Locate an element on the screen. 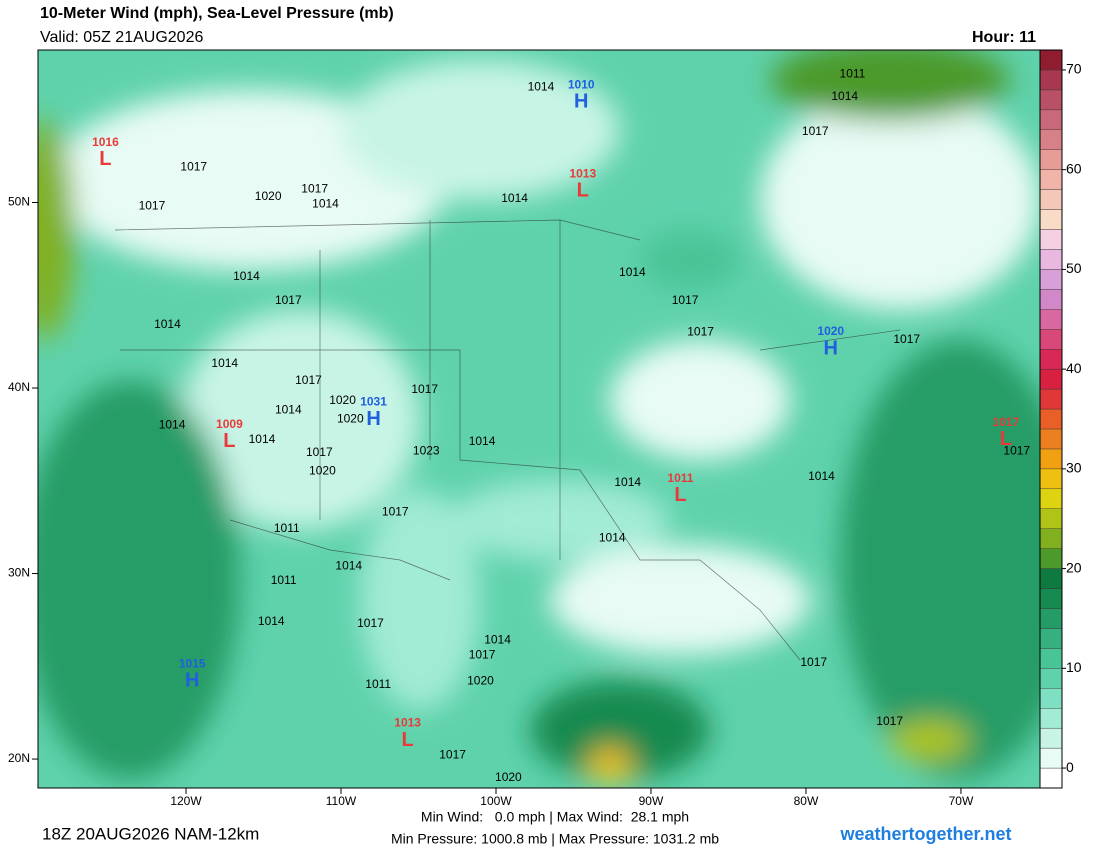  center-value: 1031 is located at coordinates (373, 402).